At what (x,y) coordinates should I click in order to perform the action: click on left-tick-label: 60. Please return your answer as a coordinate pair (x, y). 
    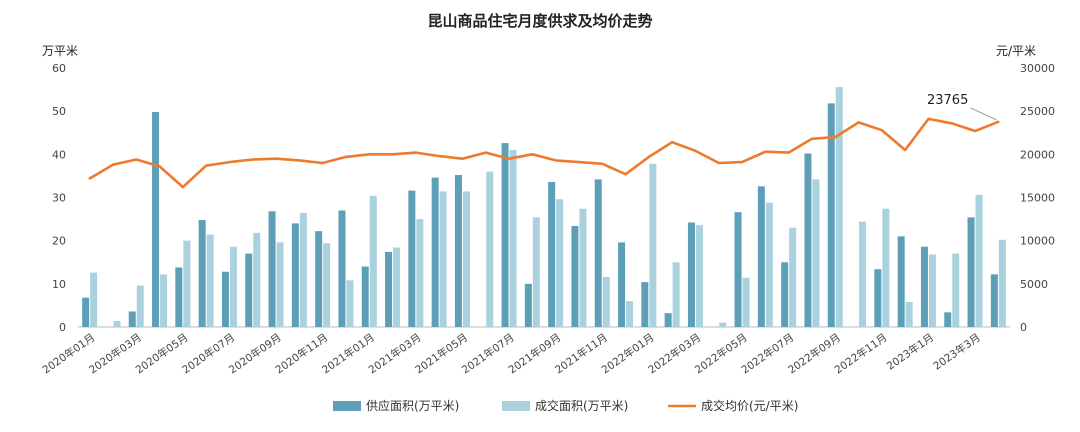
    Looking at the image, I should click on (59, 68).